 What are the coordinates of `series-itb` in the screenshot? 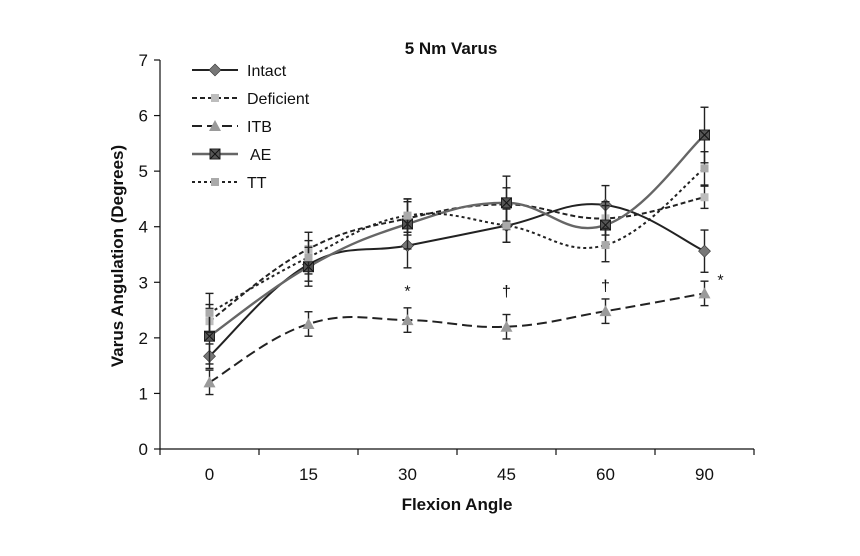 It's located at (457, 338).